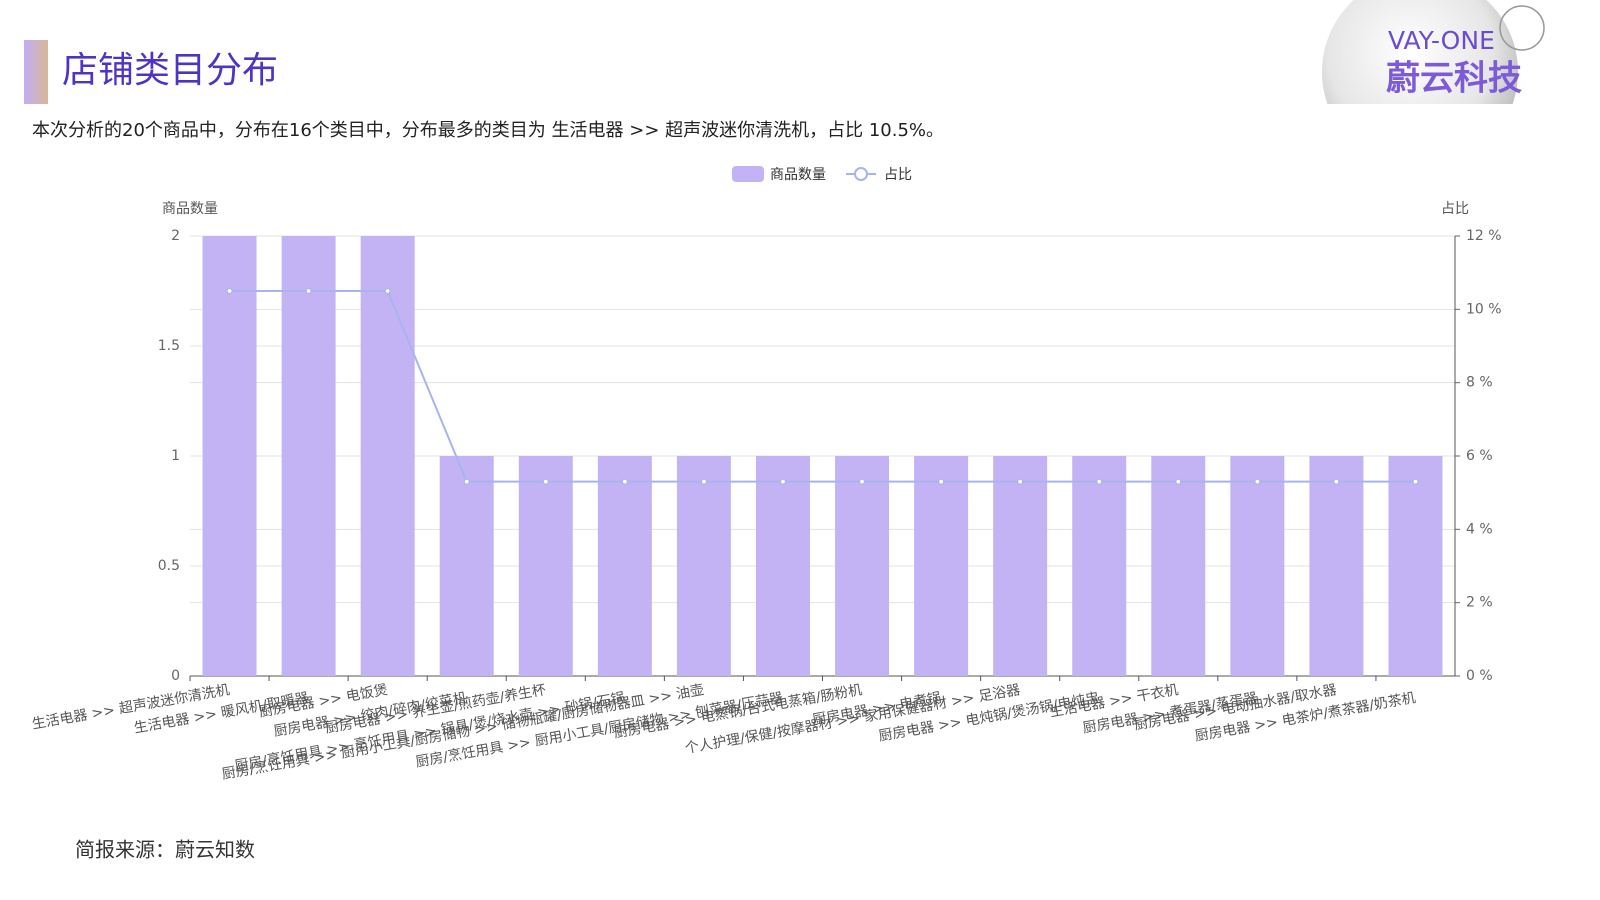 This screenshot has height=900, width=1600. Describe the element at coordinates (1441, 40) in the screenshot. I see `logo-en: VAY-ONE` at that location.